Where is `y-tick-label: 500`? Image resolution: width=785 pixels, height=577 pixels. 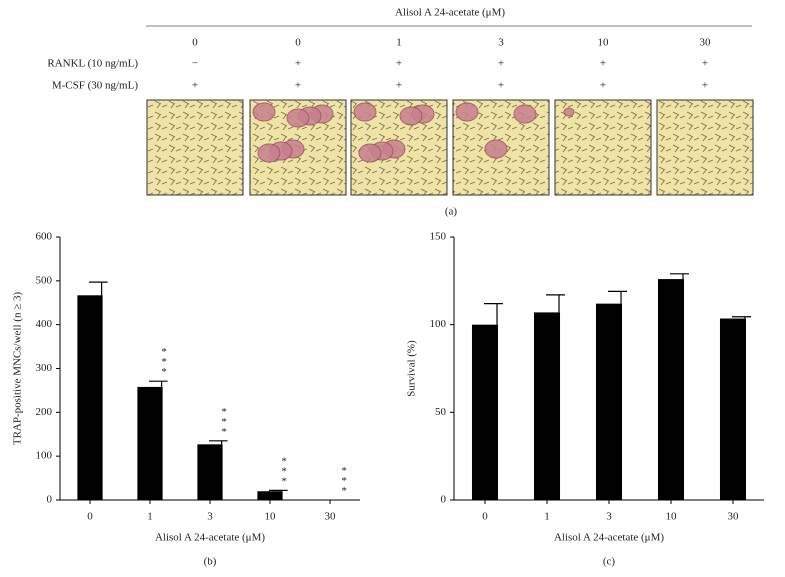 y-tick-label: 500 is located at coordinates (44, 280).